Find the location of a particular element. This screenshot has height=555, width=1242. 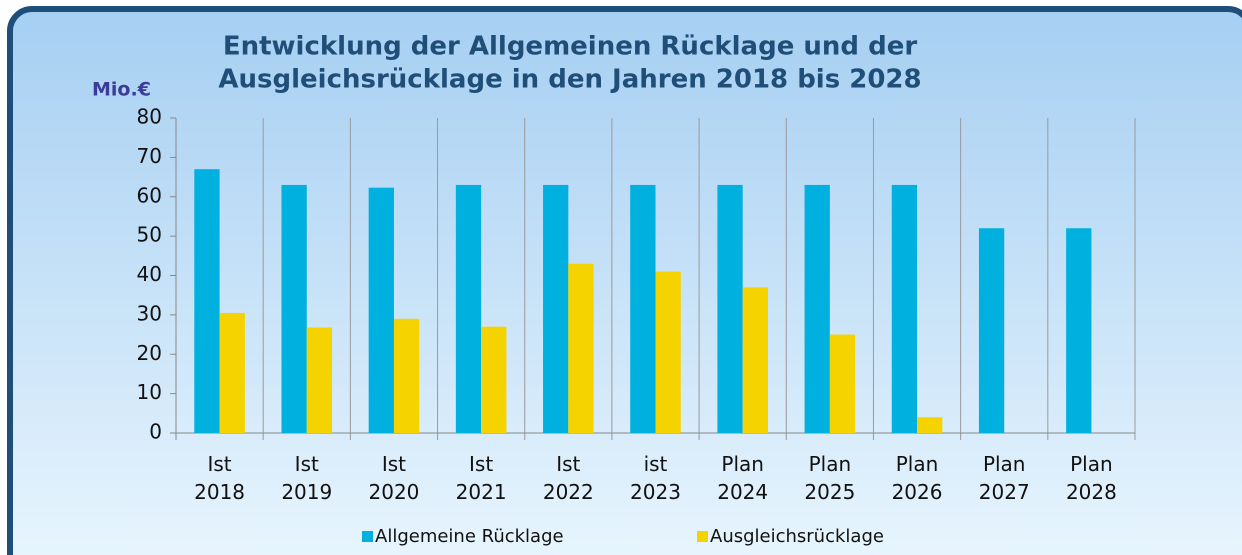

x-tick-label: Plan 2027 is located at coordinates (1004, 478).